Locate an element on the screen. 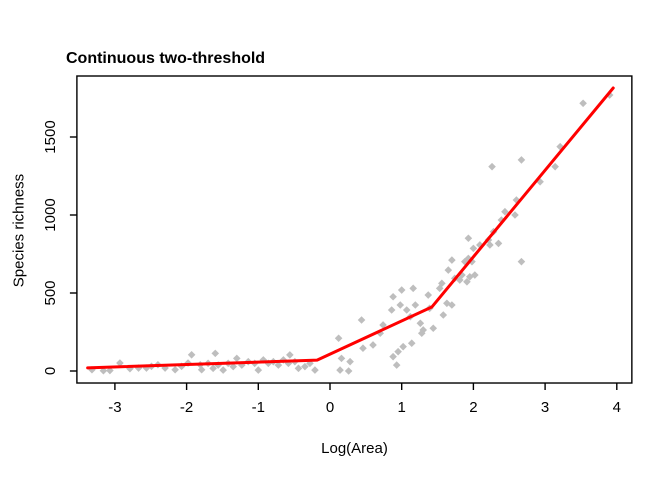 This screenshot has height=480, width=672. y-axis-label: Species richness is located at coordinates (19, 230).